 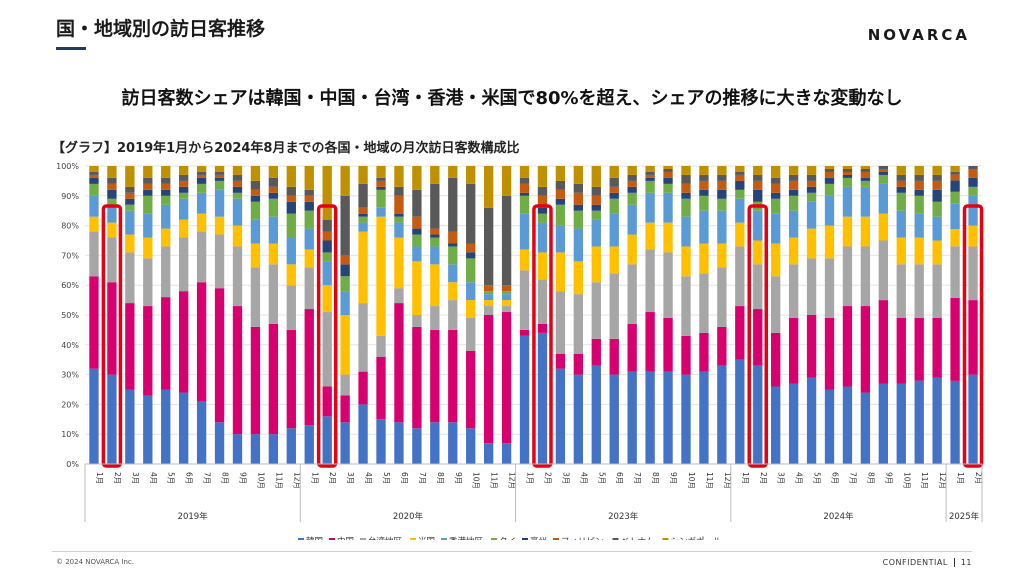 I want to click on group-label: 2023年, so click(x=623, y=516).